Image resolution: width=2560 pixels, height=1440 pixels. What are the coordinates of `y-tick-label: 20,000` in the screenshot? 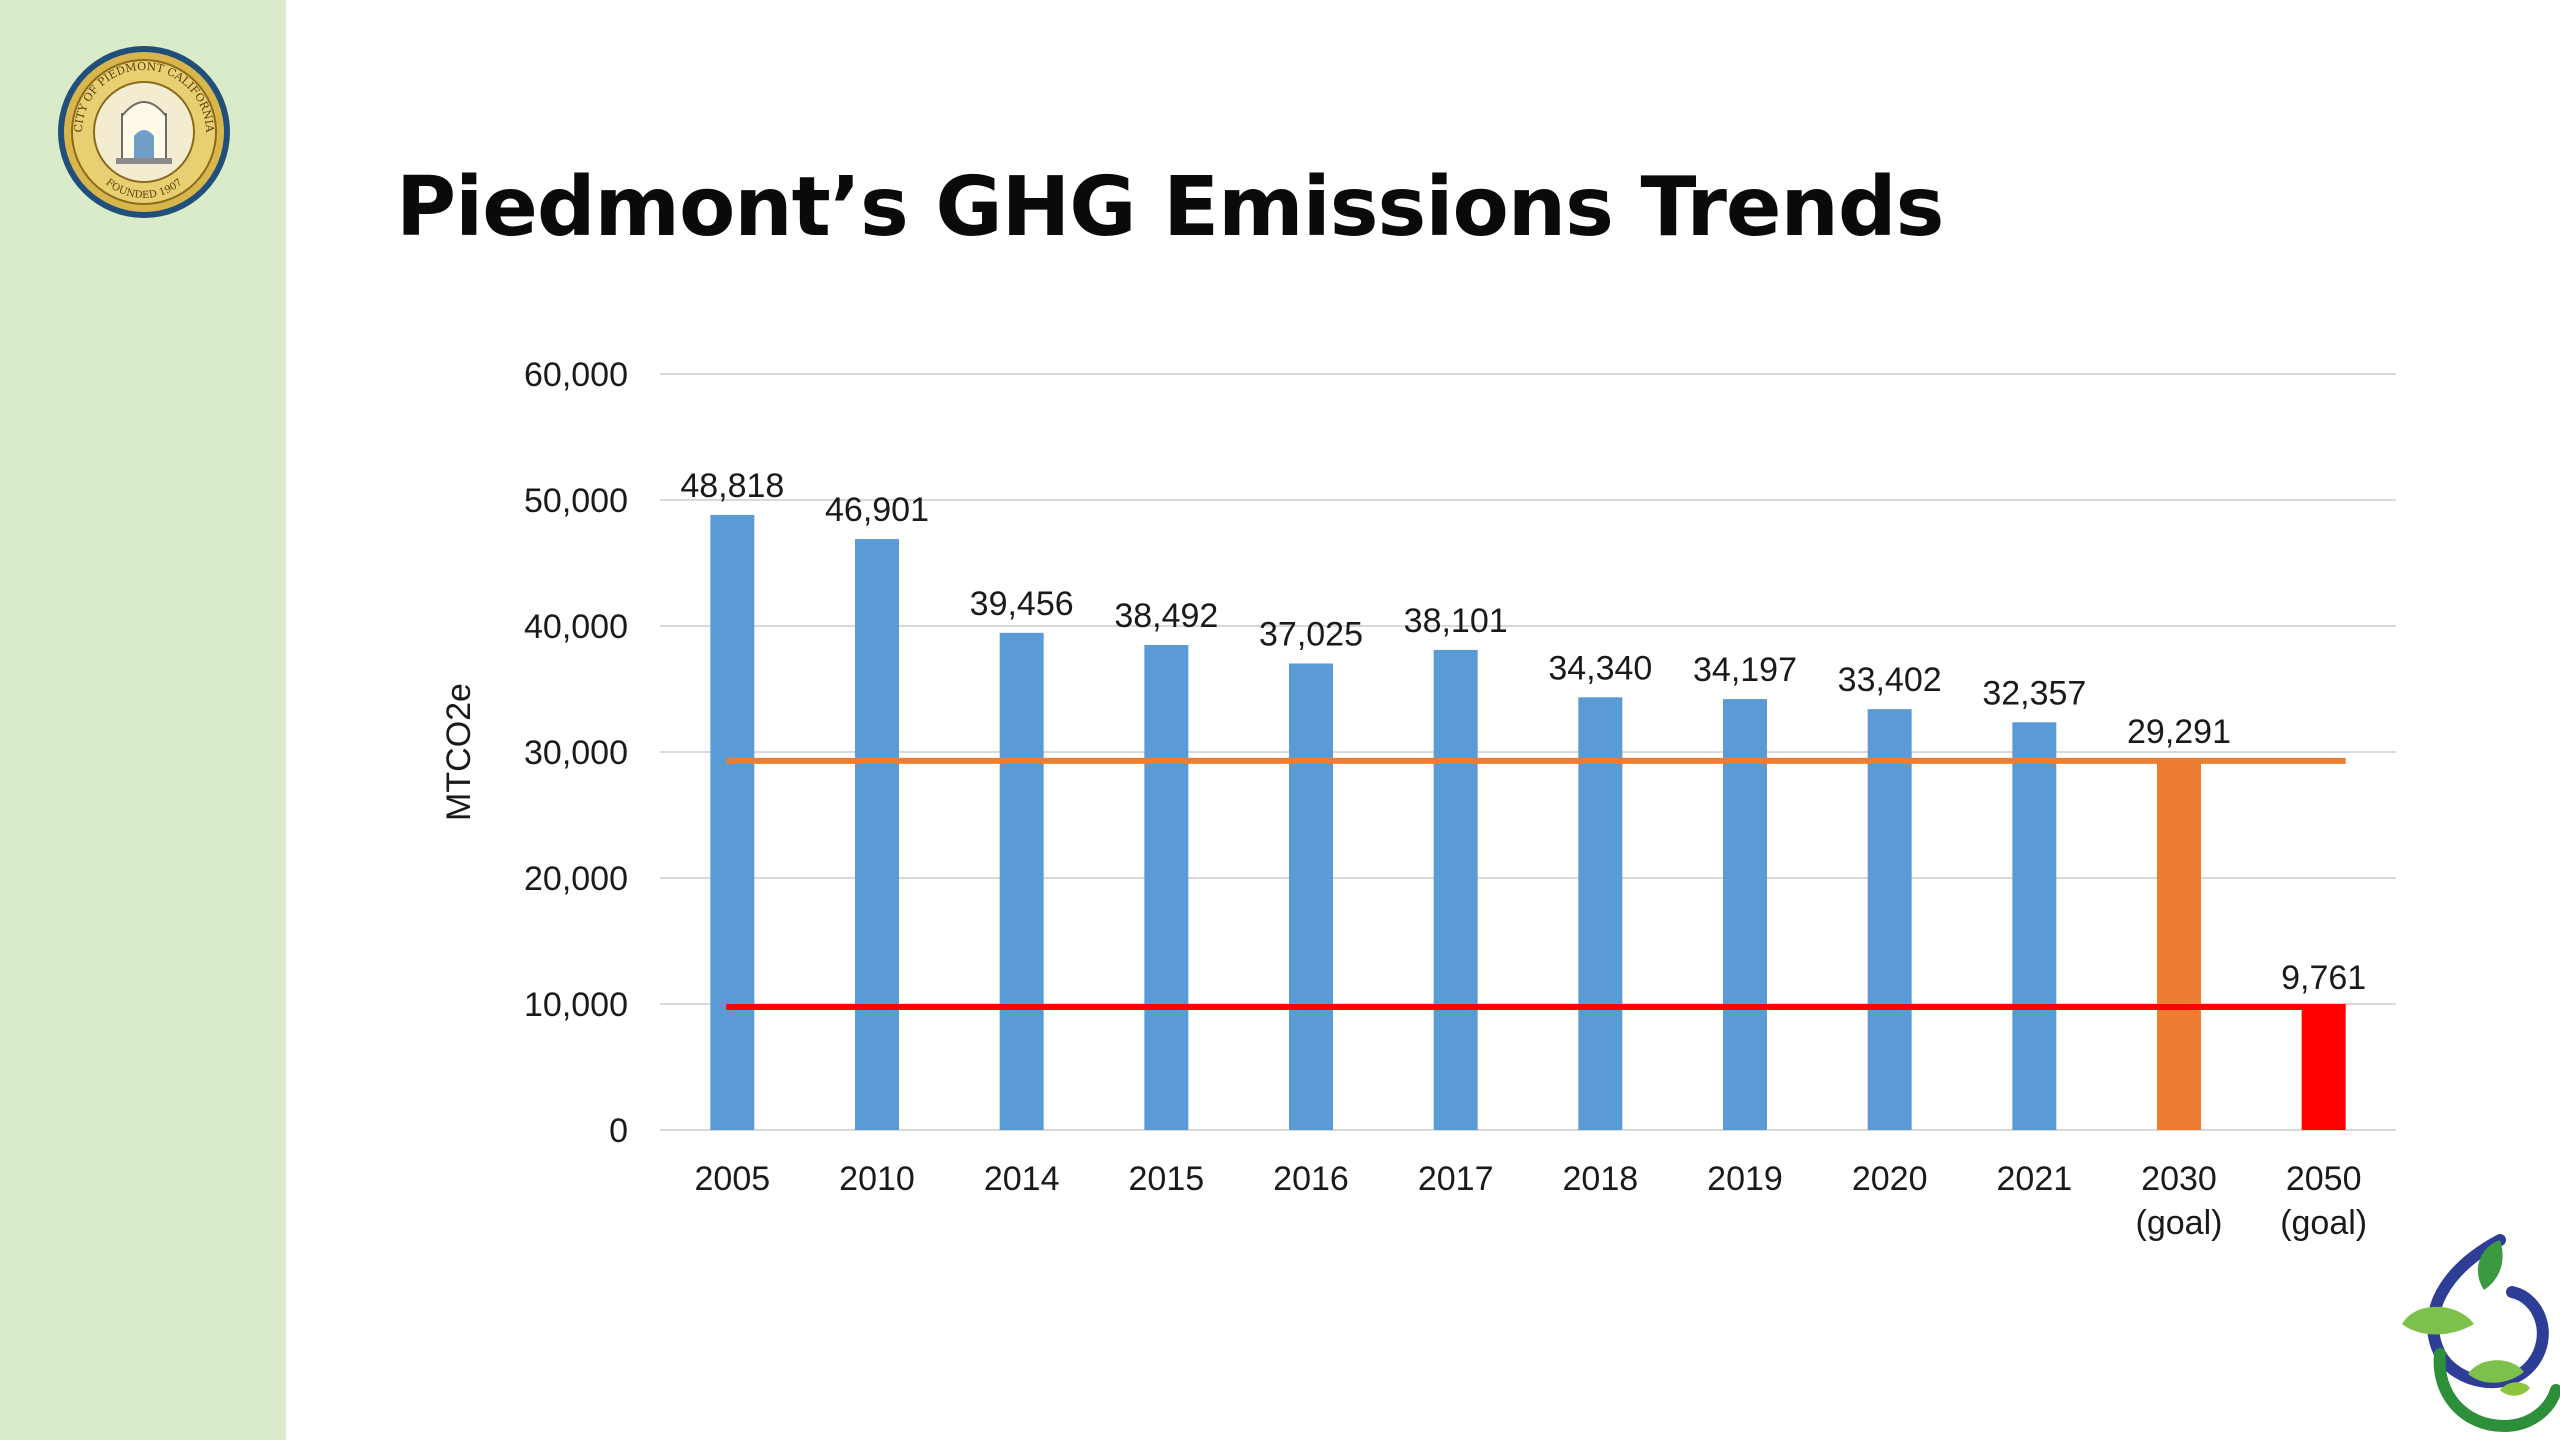 It's located at (576, 879).